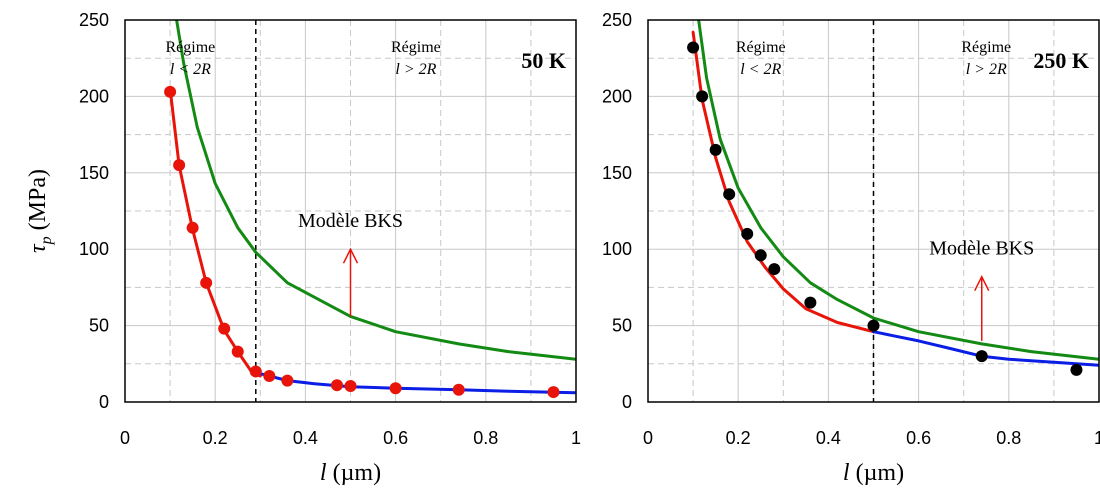  What do you see at coordinates (1061, 60) in the screenshot?
I see `temperature-label: 250 K` at bounding box center [1061, 60].